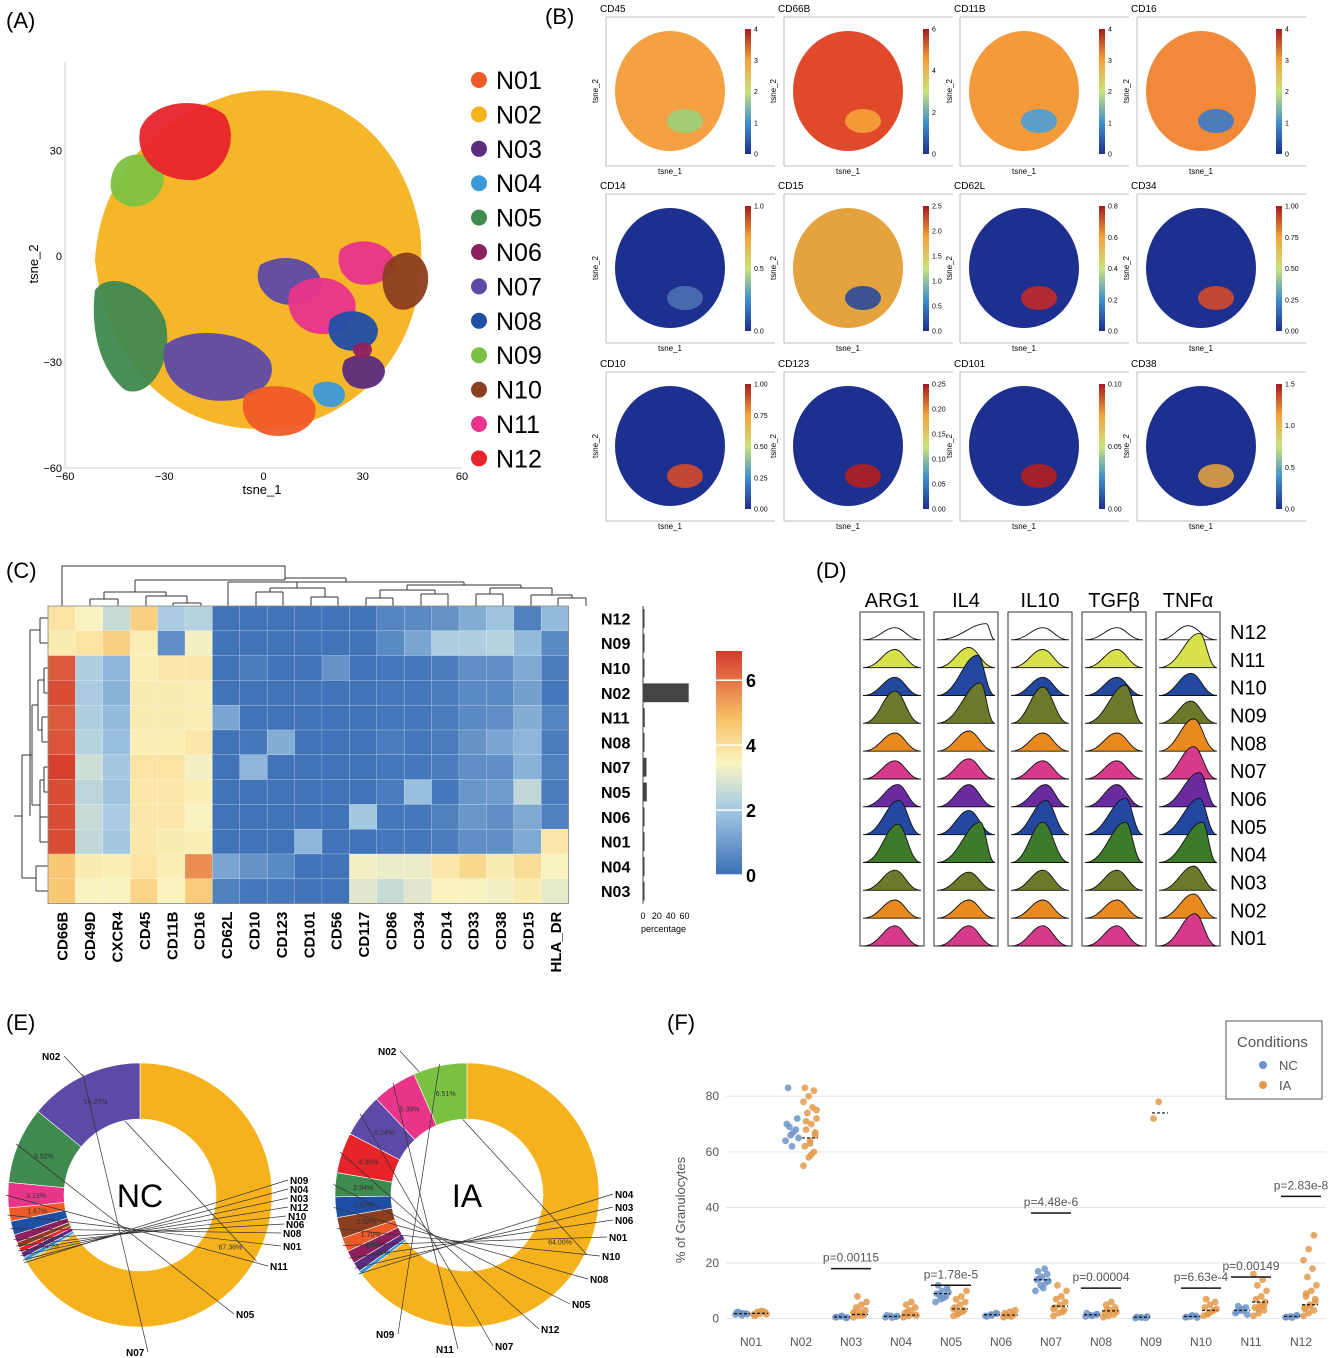  What do you see at coordinates (364, 1206) in the screenshot?
I see `panel-e-slice-percent: 2.50%` at bounding box center [364, 1206].